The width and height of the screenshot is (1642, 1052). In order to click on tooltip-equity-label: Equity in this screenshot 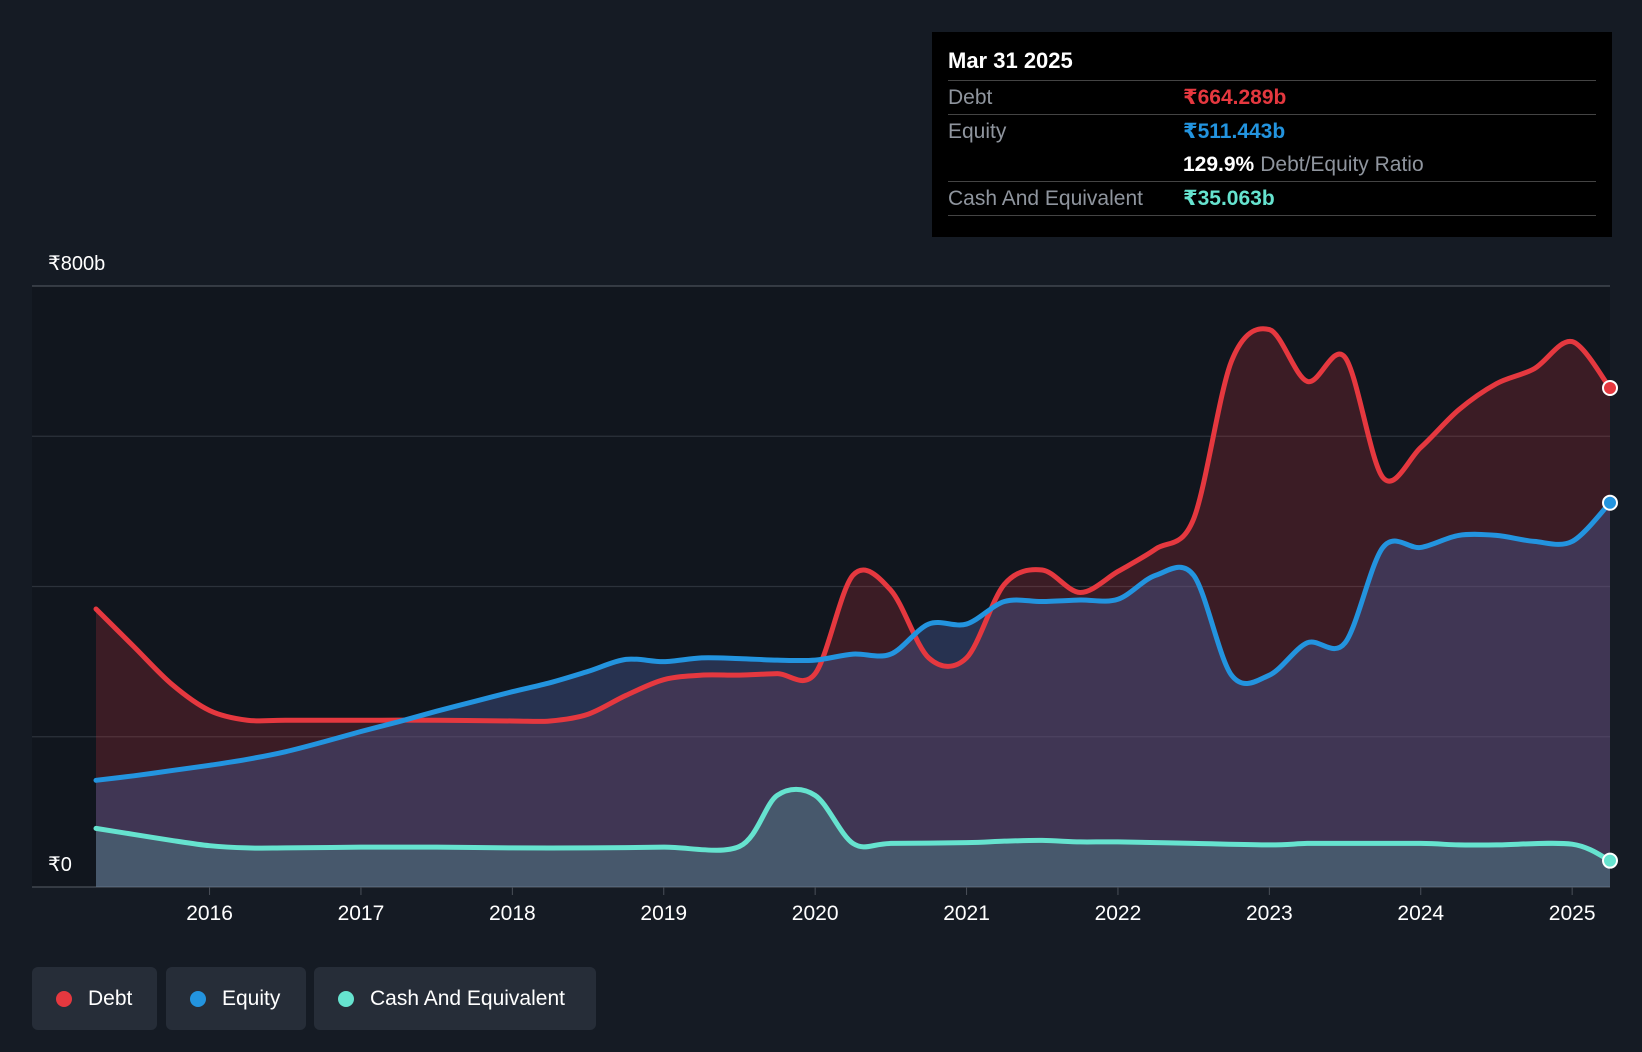, I will do `click(977, 131)`.